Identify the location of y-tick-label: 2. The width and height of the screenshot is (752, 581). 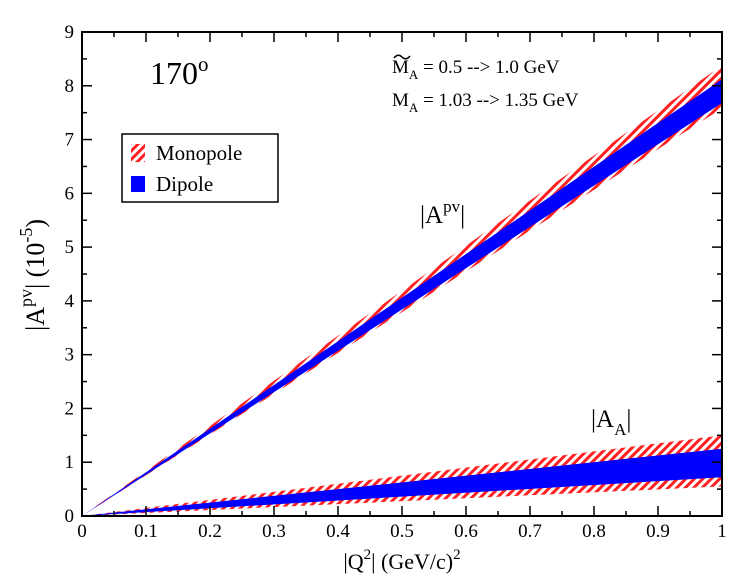
(70, 408).